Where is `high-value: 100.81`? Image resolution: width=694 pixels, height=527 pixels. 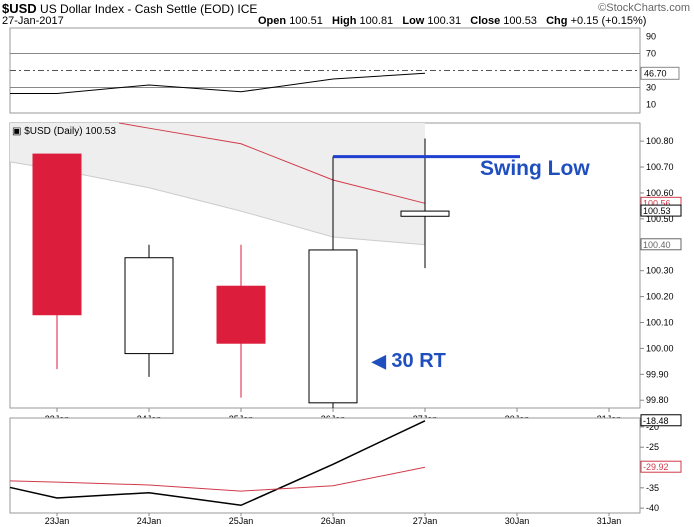
high-value: 100.81 is located at coordinates (376, 21).